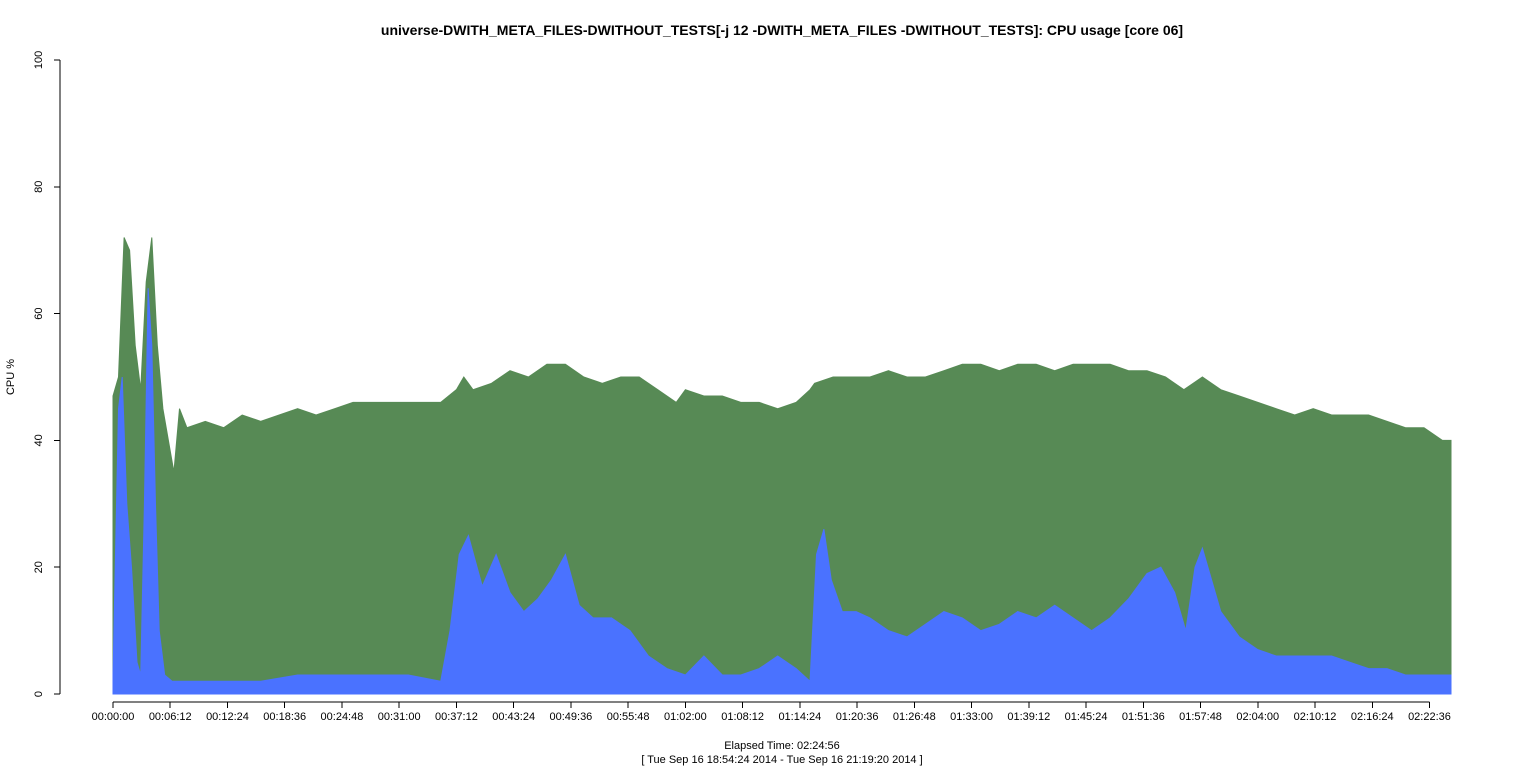  Describe the element at coordinates (1200, 717) in the screenshot. I see `x-tick-label: 01:57:48` at that location.